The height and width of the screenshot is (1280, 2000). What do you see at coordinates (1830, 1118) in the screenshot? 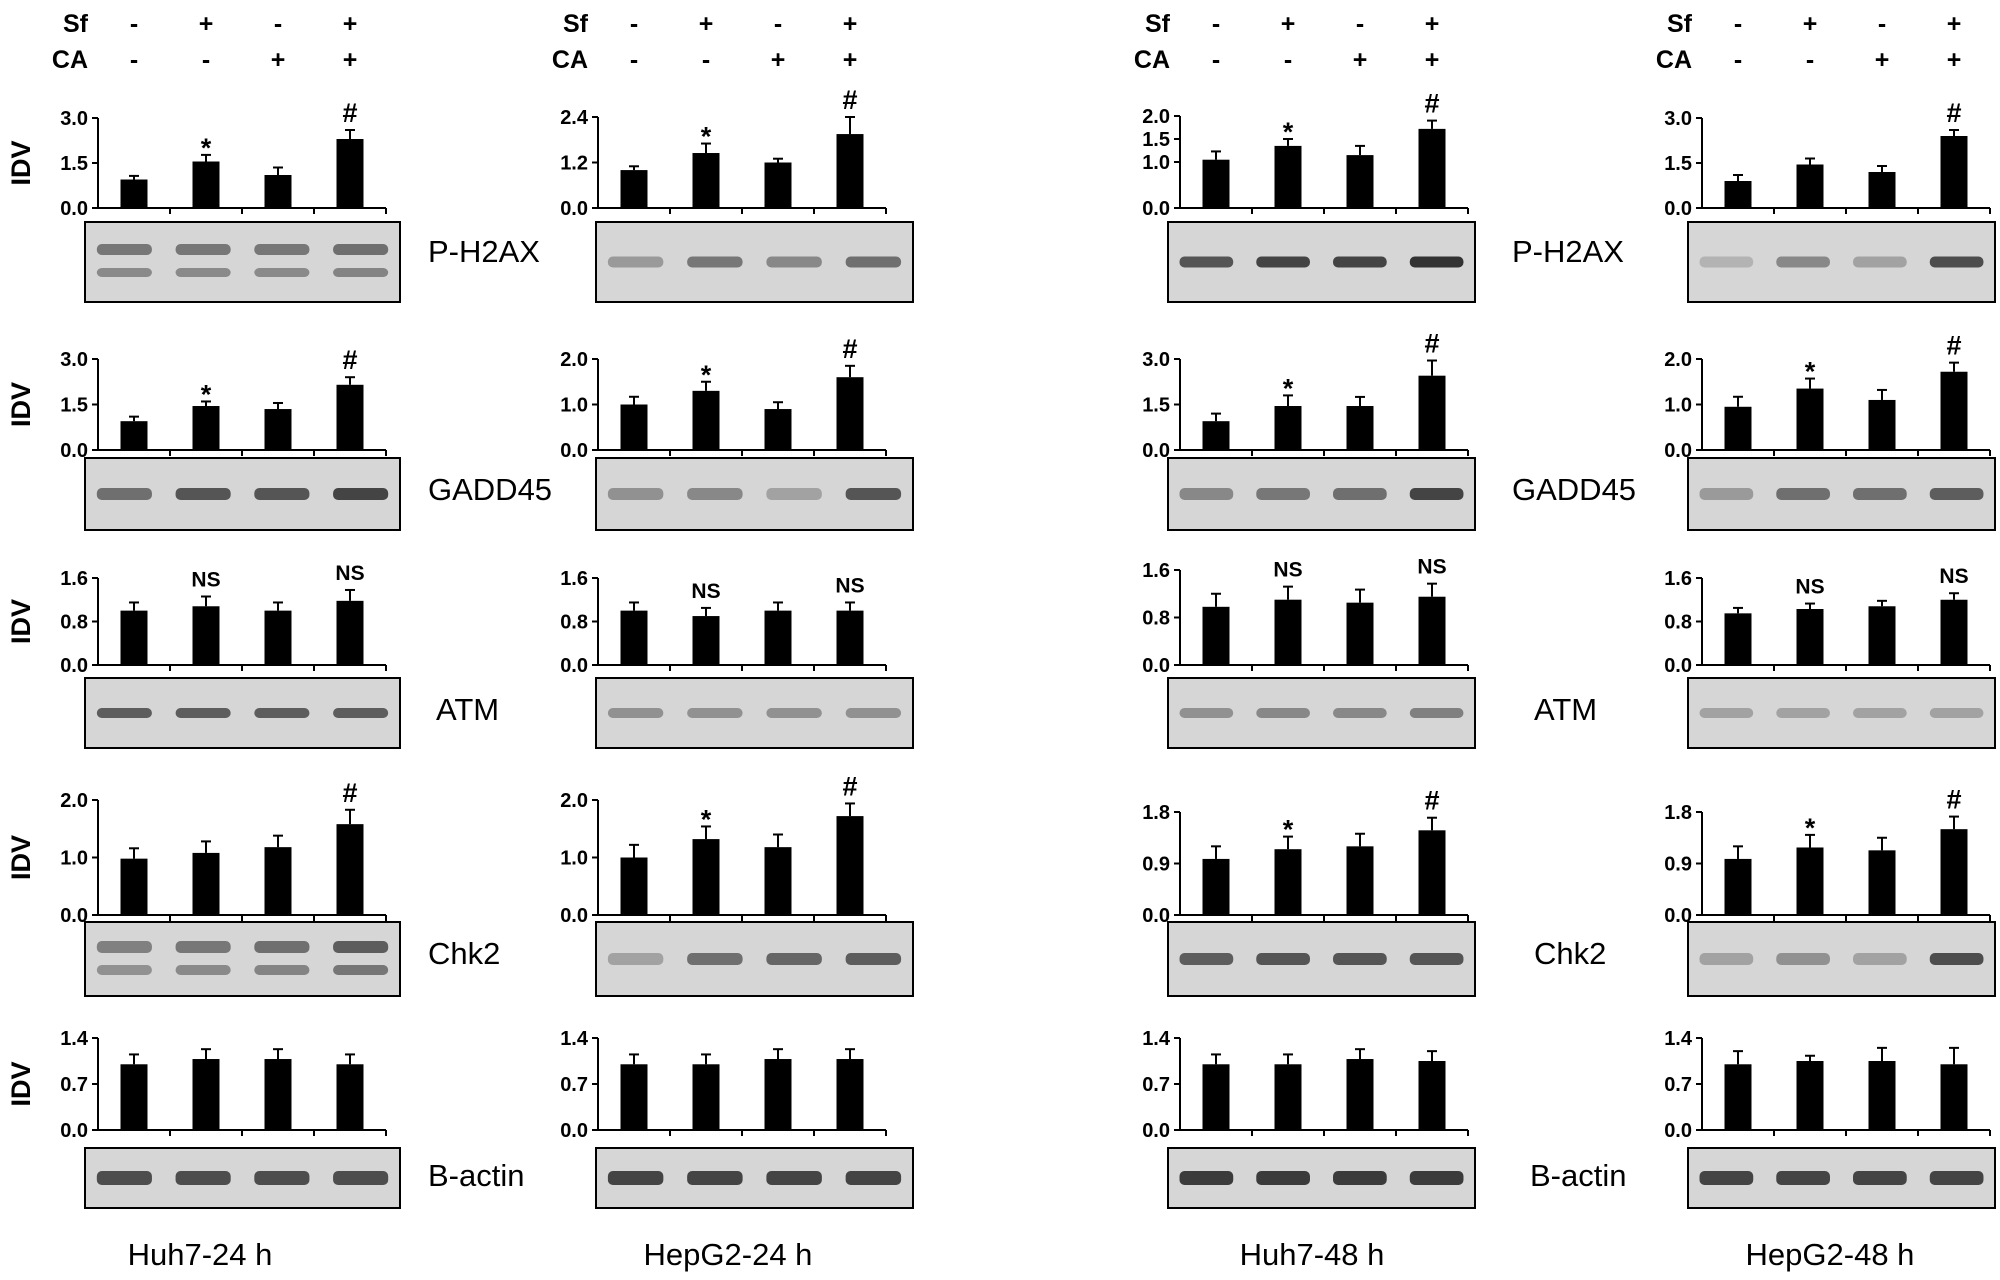
I see `bar-chart-b-actin-3: 0.0 0.7 1.4` at bounding box center [1830, 1118].